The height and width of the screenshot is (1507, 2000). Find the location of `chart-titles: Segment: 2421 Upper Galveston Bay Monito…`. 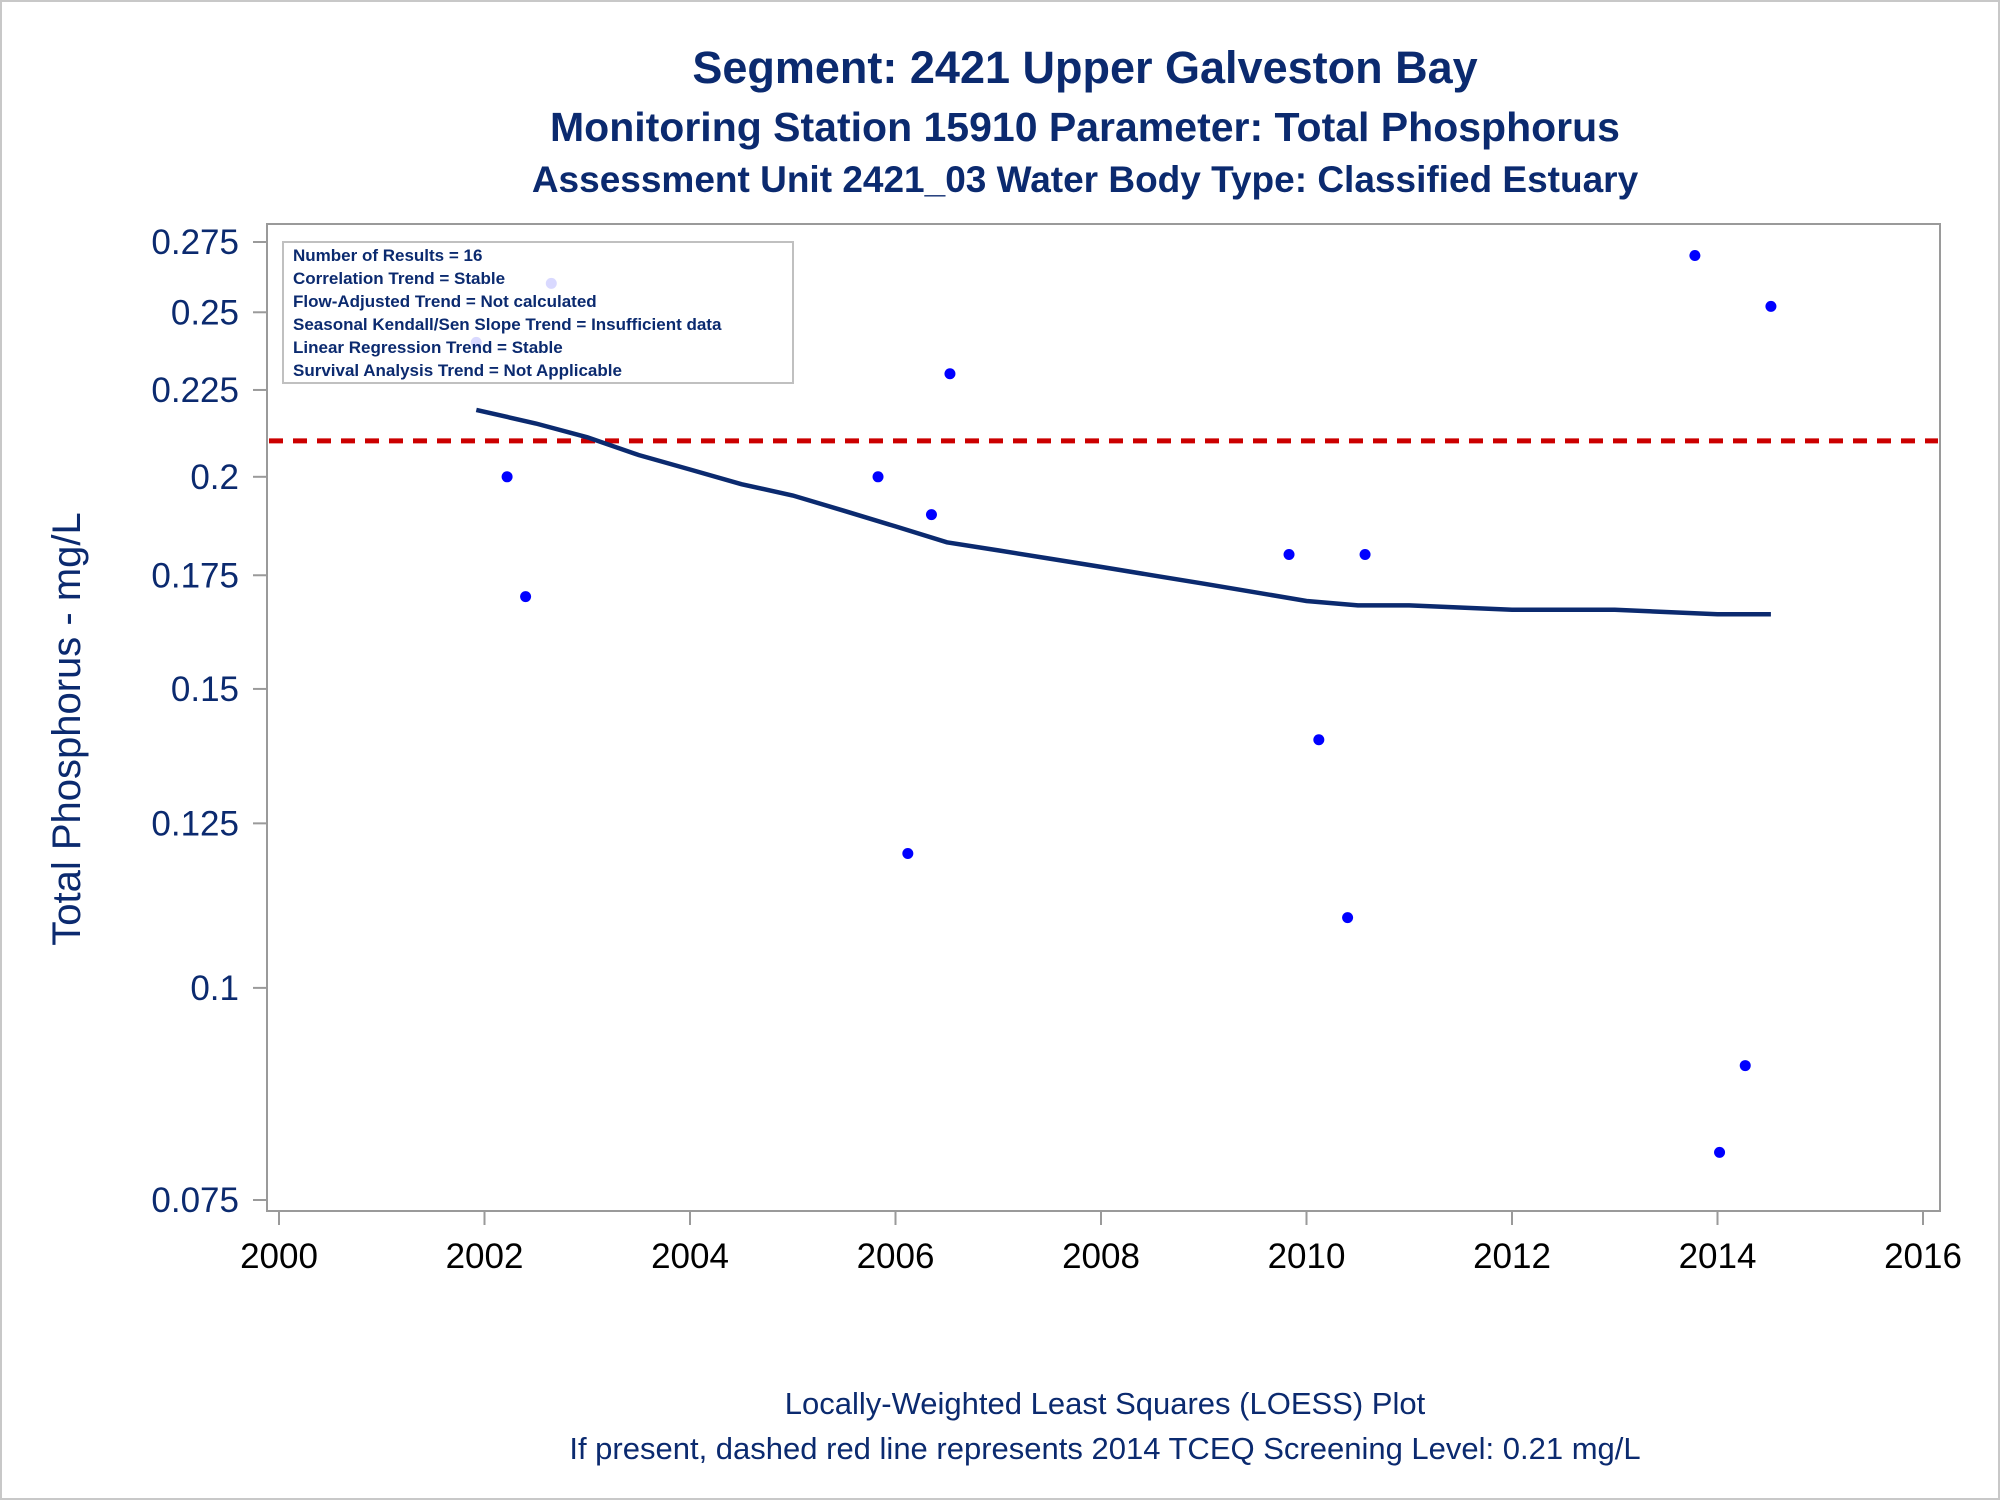

chart-titles: Segment: 2421 Upper Galveston Bay Monito… is located at coordinates (1085, 121).